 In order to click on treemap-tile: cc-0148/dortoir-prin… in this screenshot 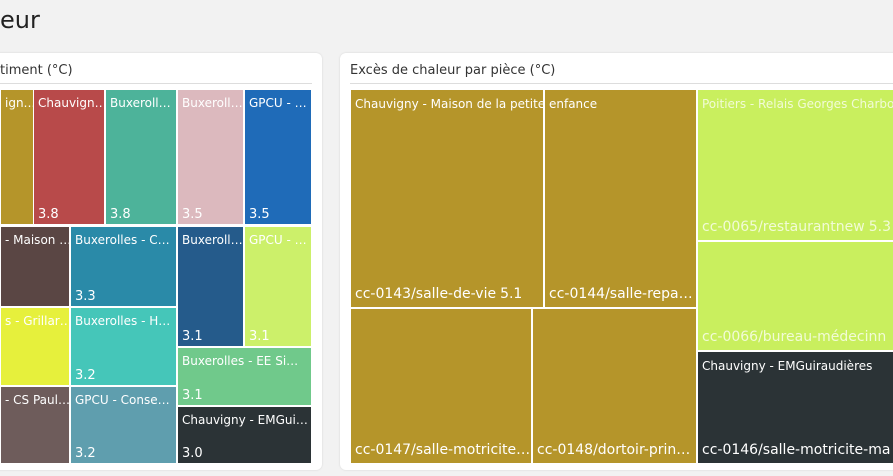, I will do `click(614, 386)`.